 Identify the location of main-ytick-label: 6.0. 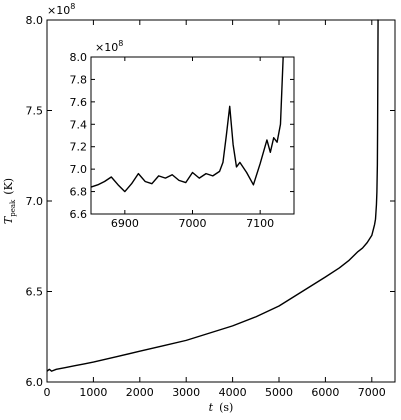
(35, 382).